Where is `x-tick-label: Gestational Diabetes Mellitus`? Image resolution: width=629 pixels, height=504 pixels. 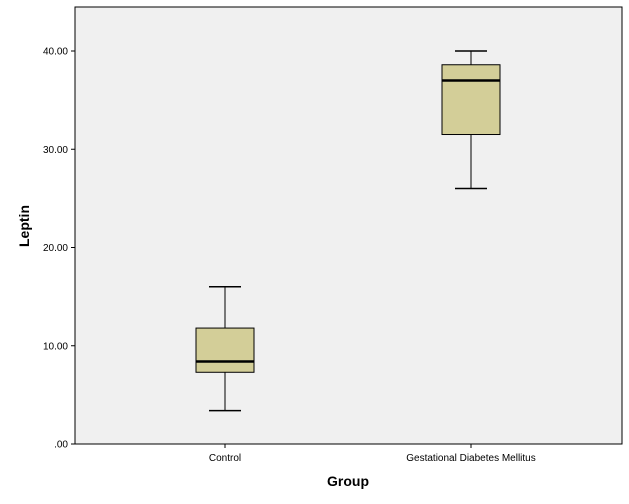
x-tick-label: Gestational Diabetes Mellitus is located at coordinates (471, 458).